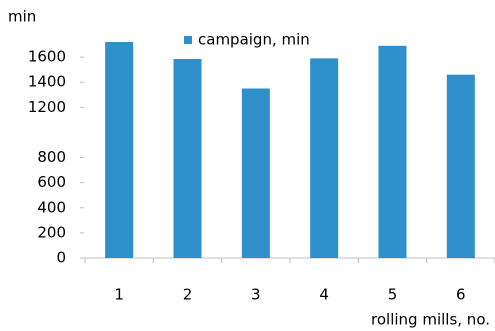 Image resolution: width=495 pixels, height=331 pixels. Describe the element at coordinates (430, 320) in the screenshot. I see `x-axis-title: rolling mills, no.` at that location.